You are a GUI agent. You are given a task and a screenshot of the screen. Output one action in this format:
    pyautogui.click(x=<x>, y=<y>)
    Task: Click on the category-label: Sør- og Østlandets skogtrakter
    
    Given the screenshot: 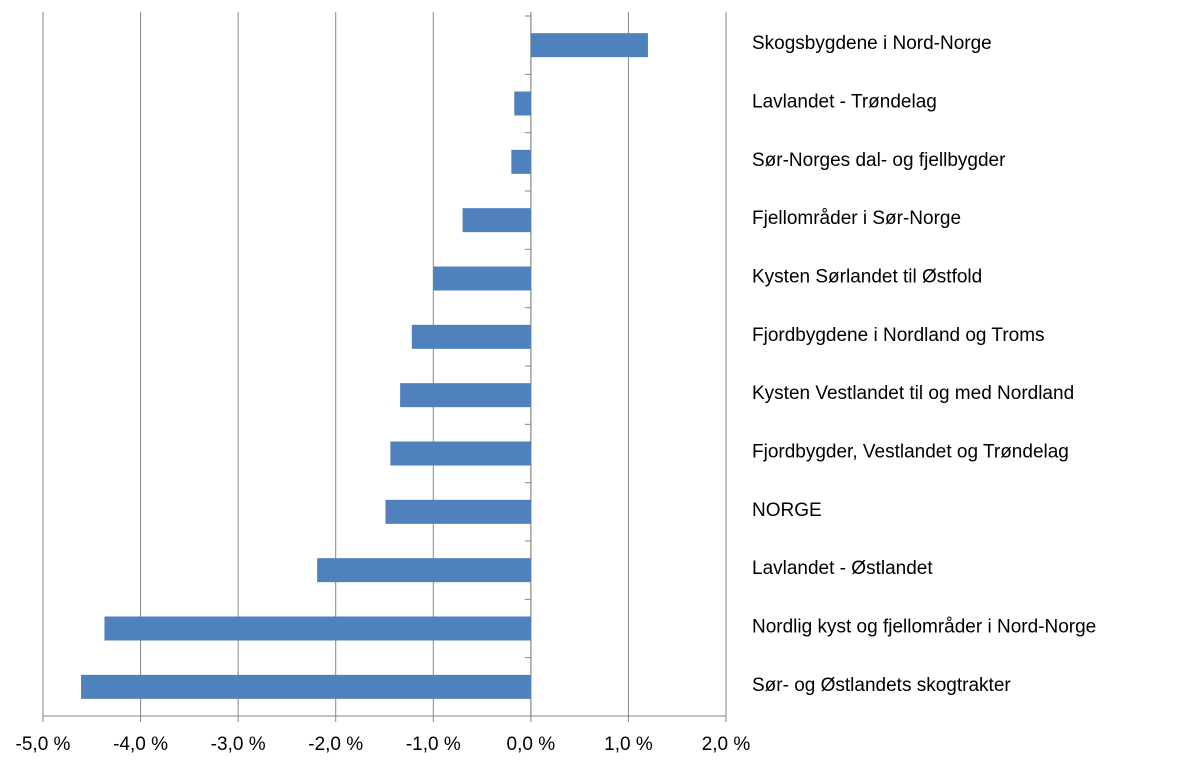 What is the action you would take?
    pyautogui.click(x=881, y=685)
    